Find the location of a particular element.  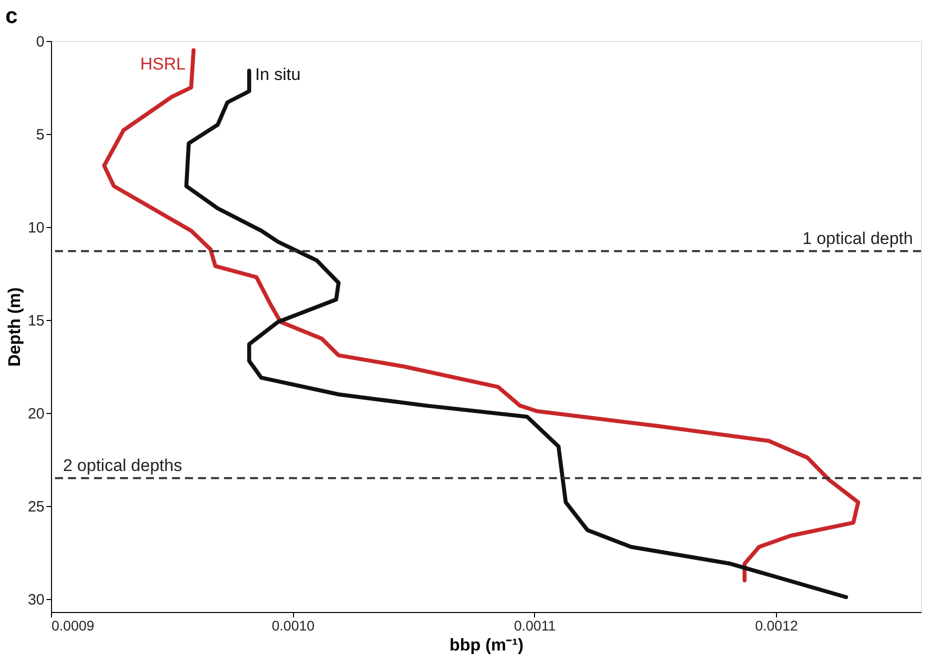

y-tick-label: 10 is located at coordinates (36, 227).